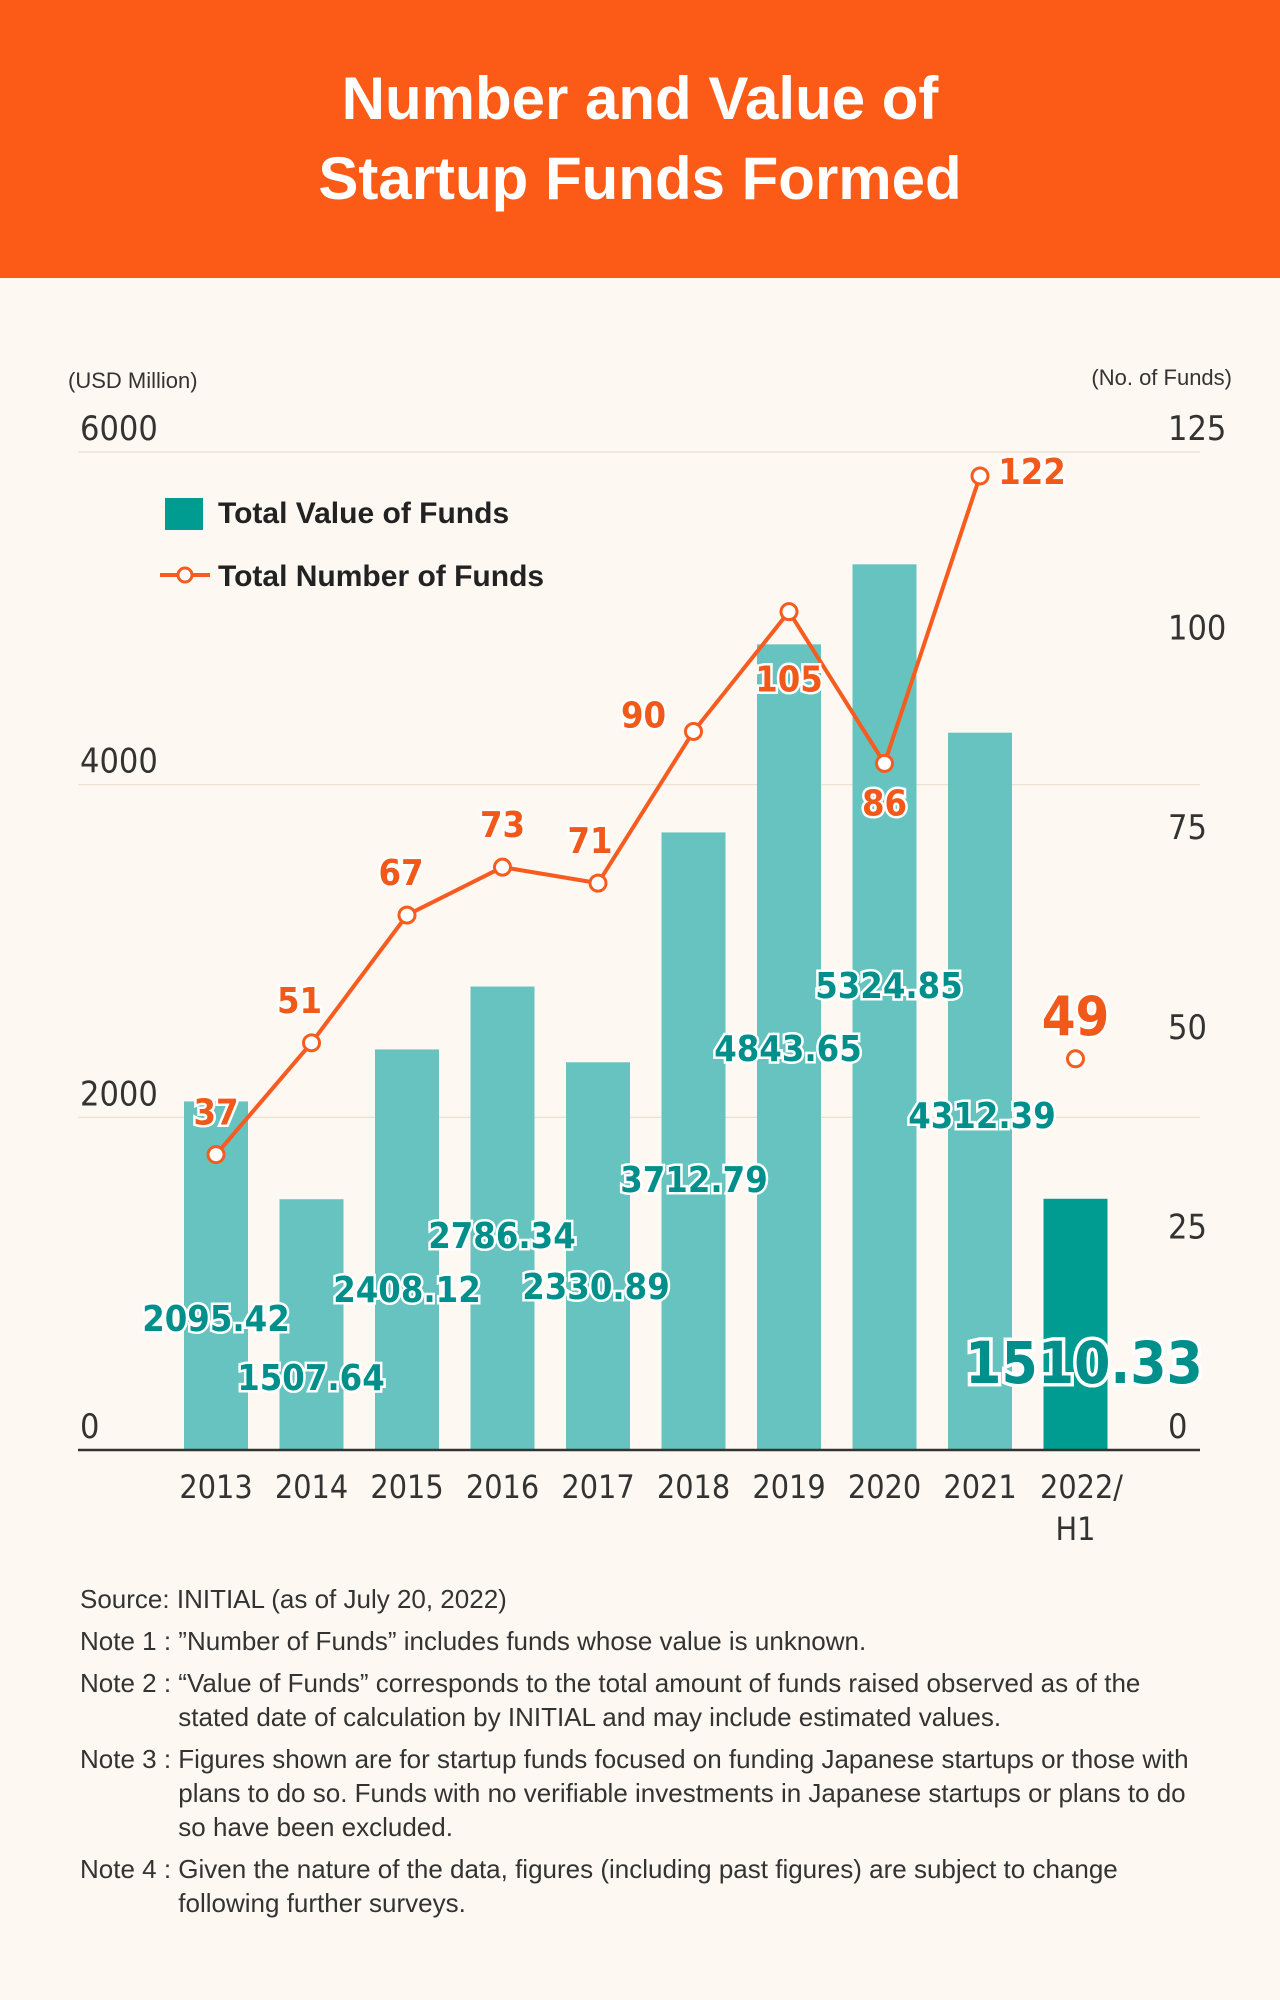 This screenshot has height=2000, width=1280. What do you see at coordinates (693, 1141) in the screenshot?
I see `bar-2018` at bounding box center [693, 1141].